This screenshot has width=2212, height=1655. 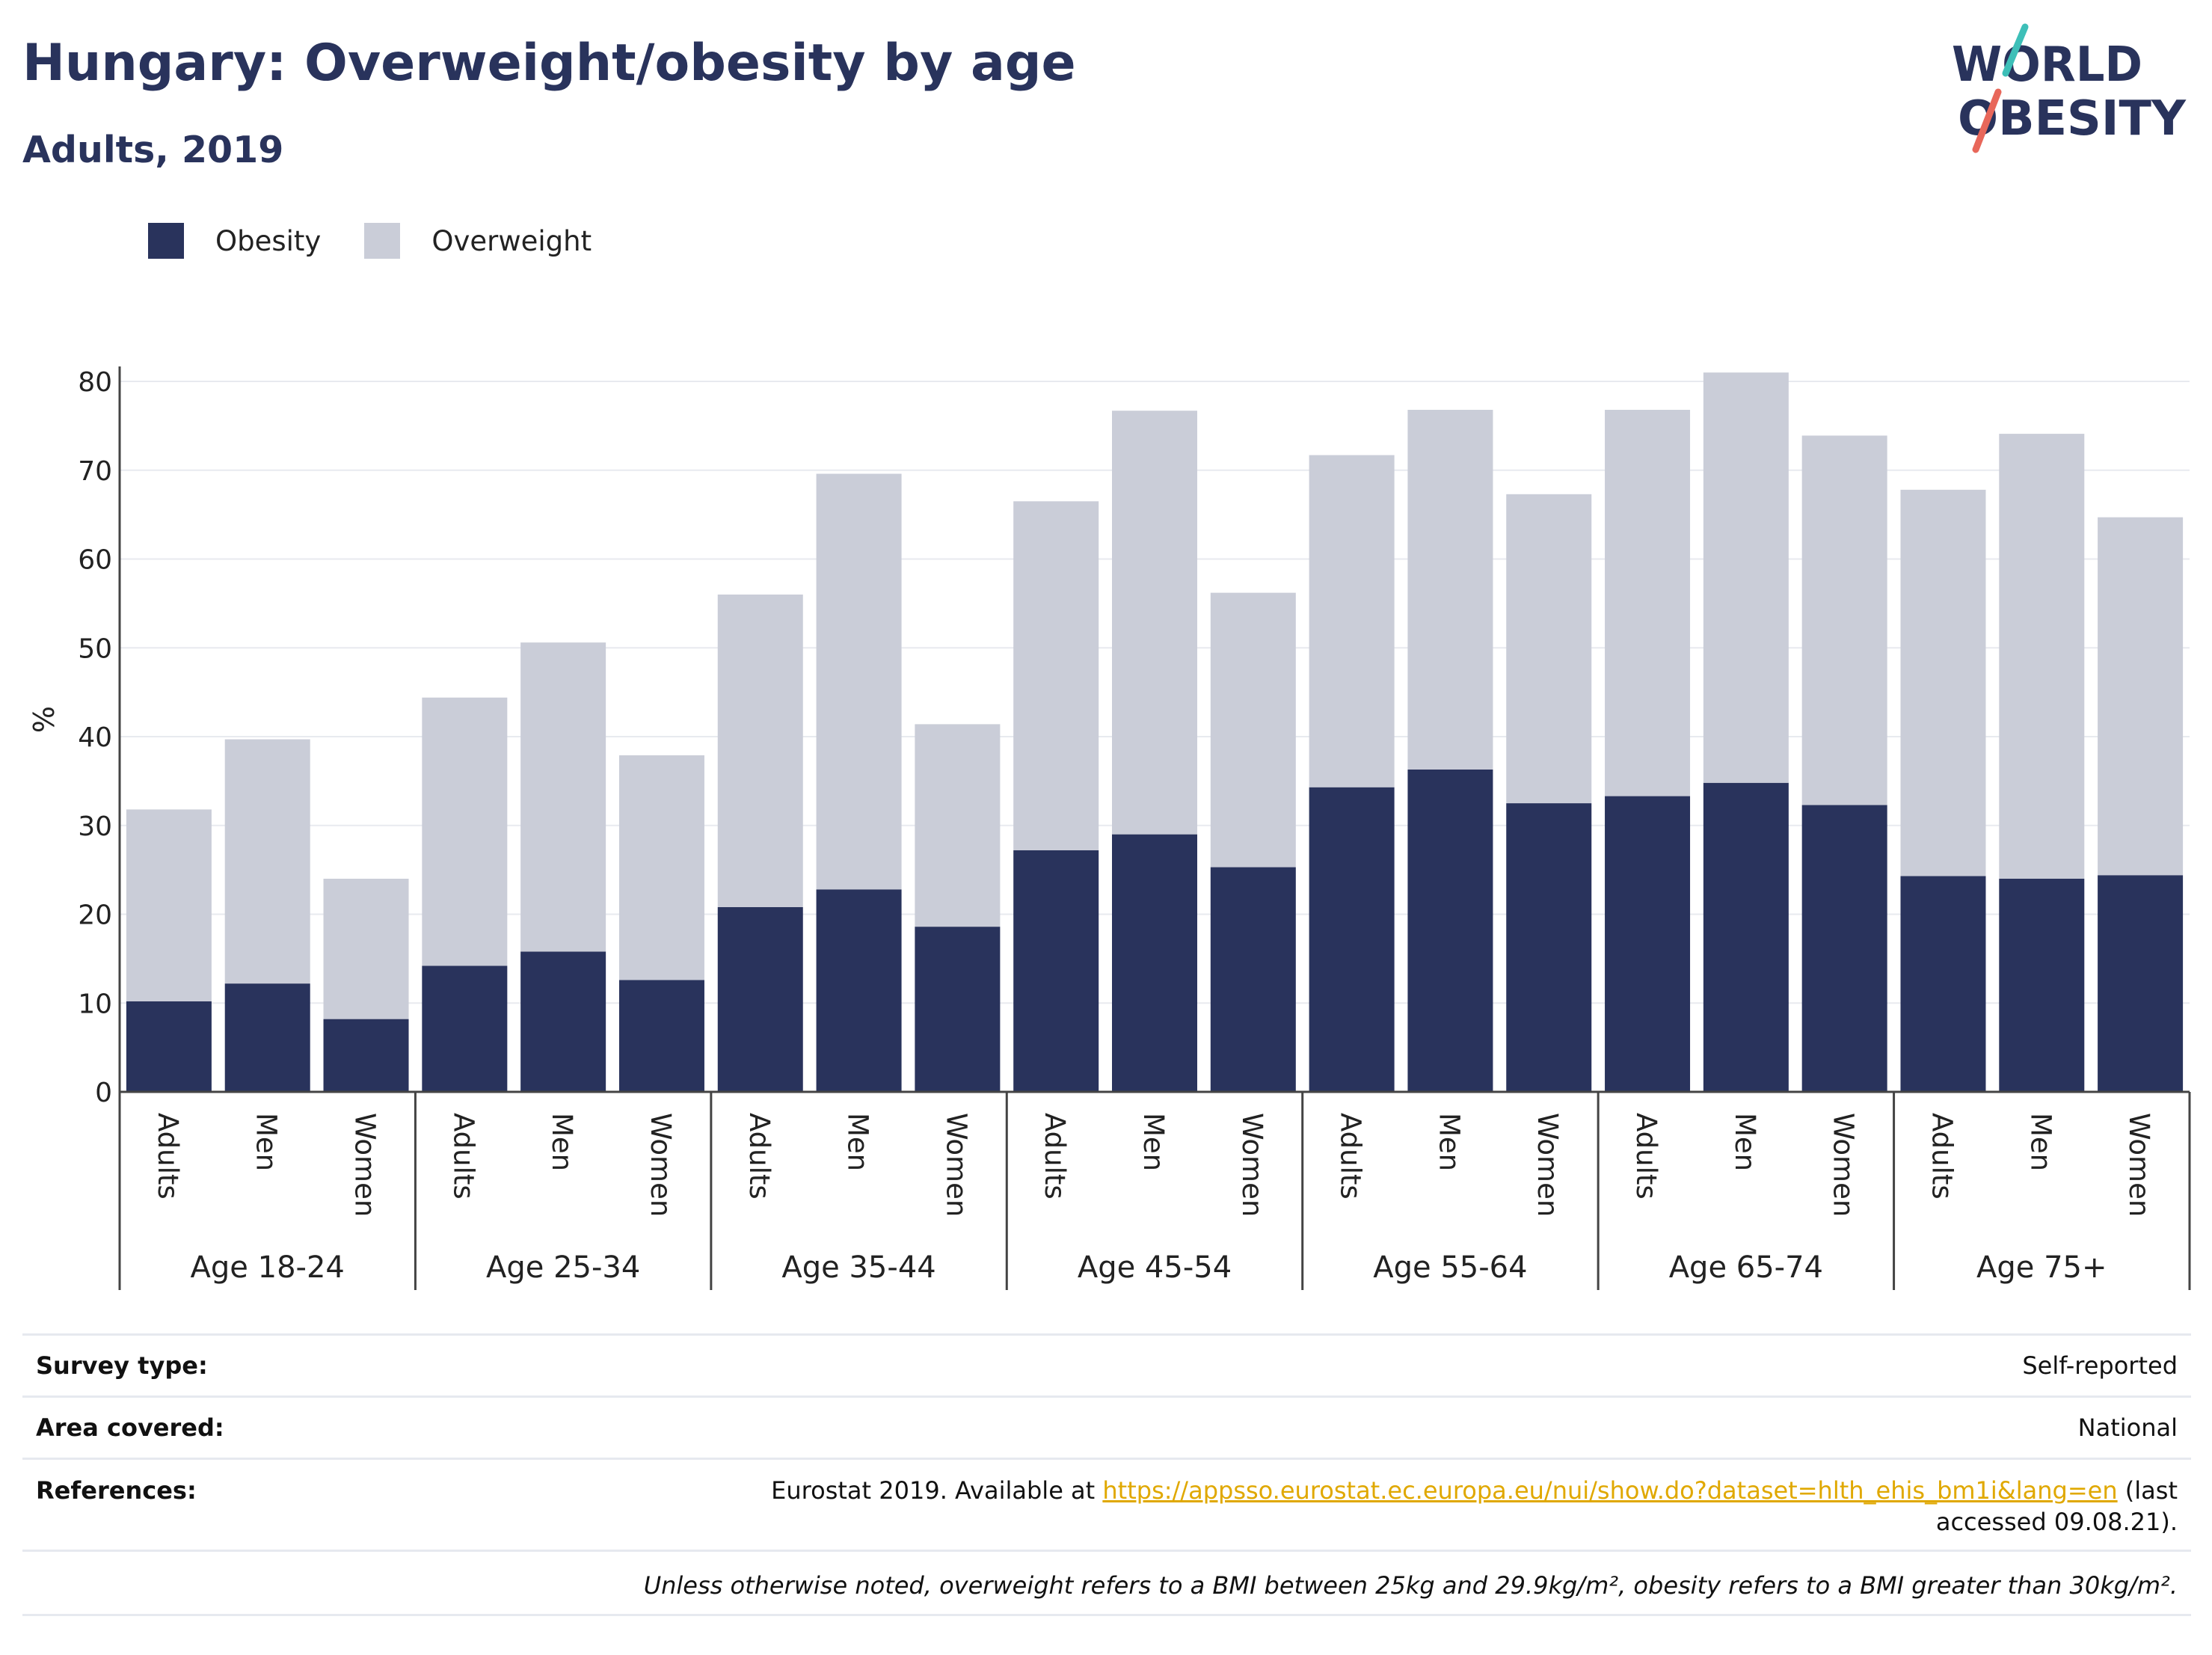 What do you see at coordinates (268, 240) in the screenshot?
I see `legend-label-obesity: Obesity` at bounding box center [268, 240].